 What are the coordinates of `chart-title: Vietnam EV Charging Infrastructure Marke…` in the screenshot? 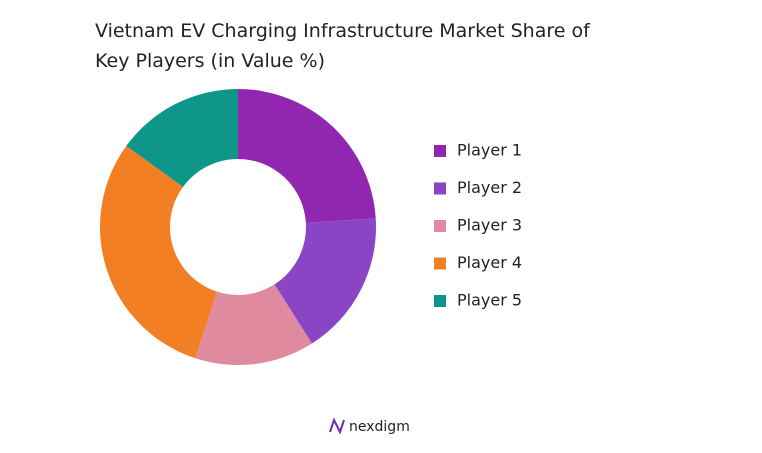 It's located at (345, 46).